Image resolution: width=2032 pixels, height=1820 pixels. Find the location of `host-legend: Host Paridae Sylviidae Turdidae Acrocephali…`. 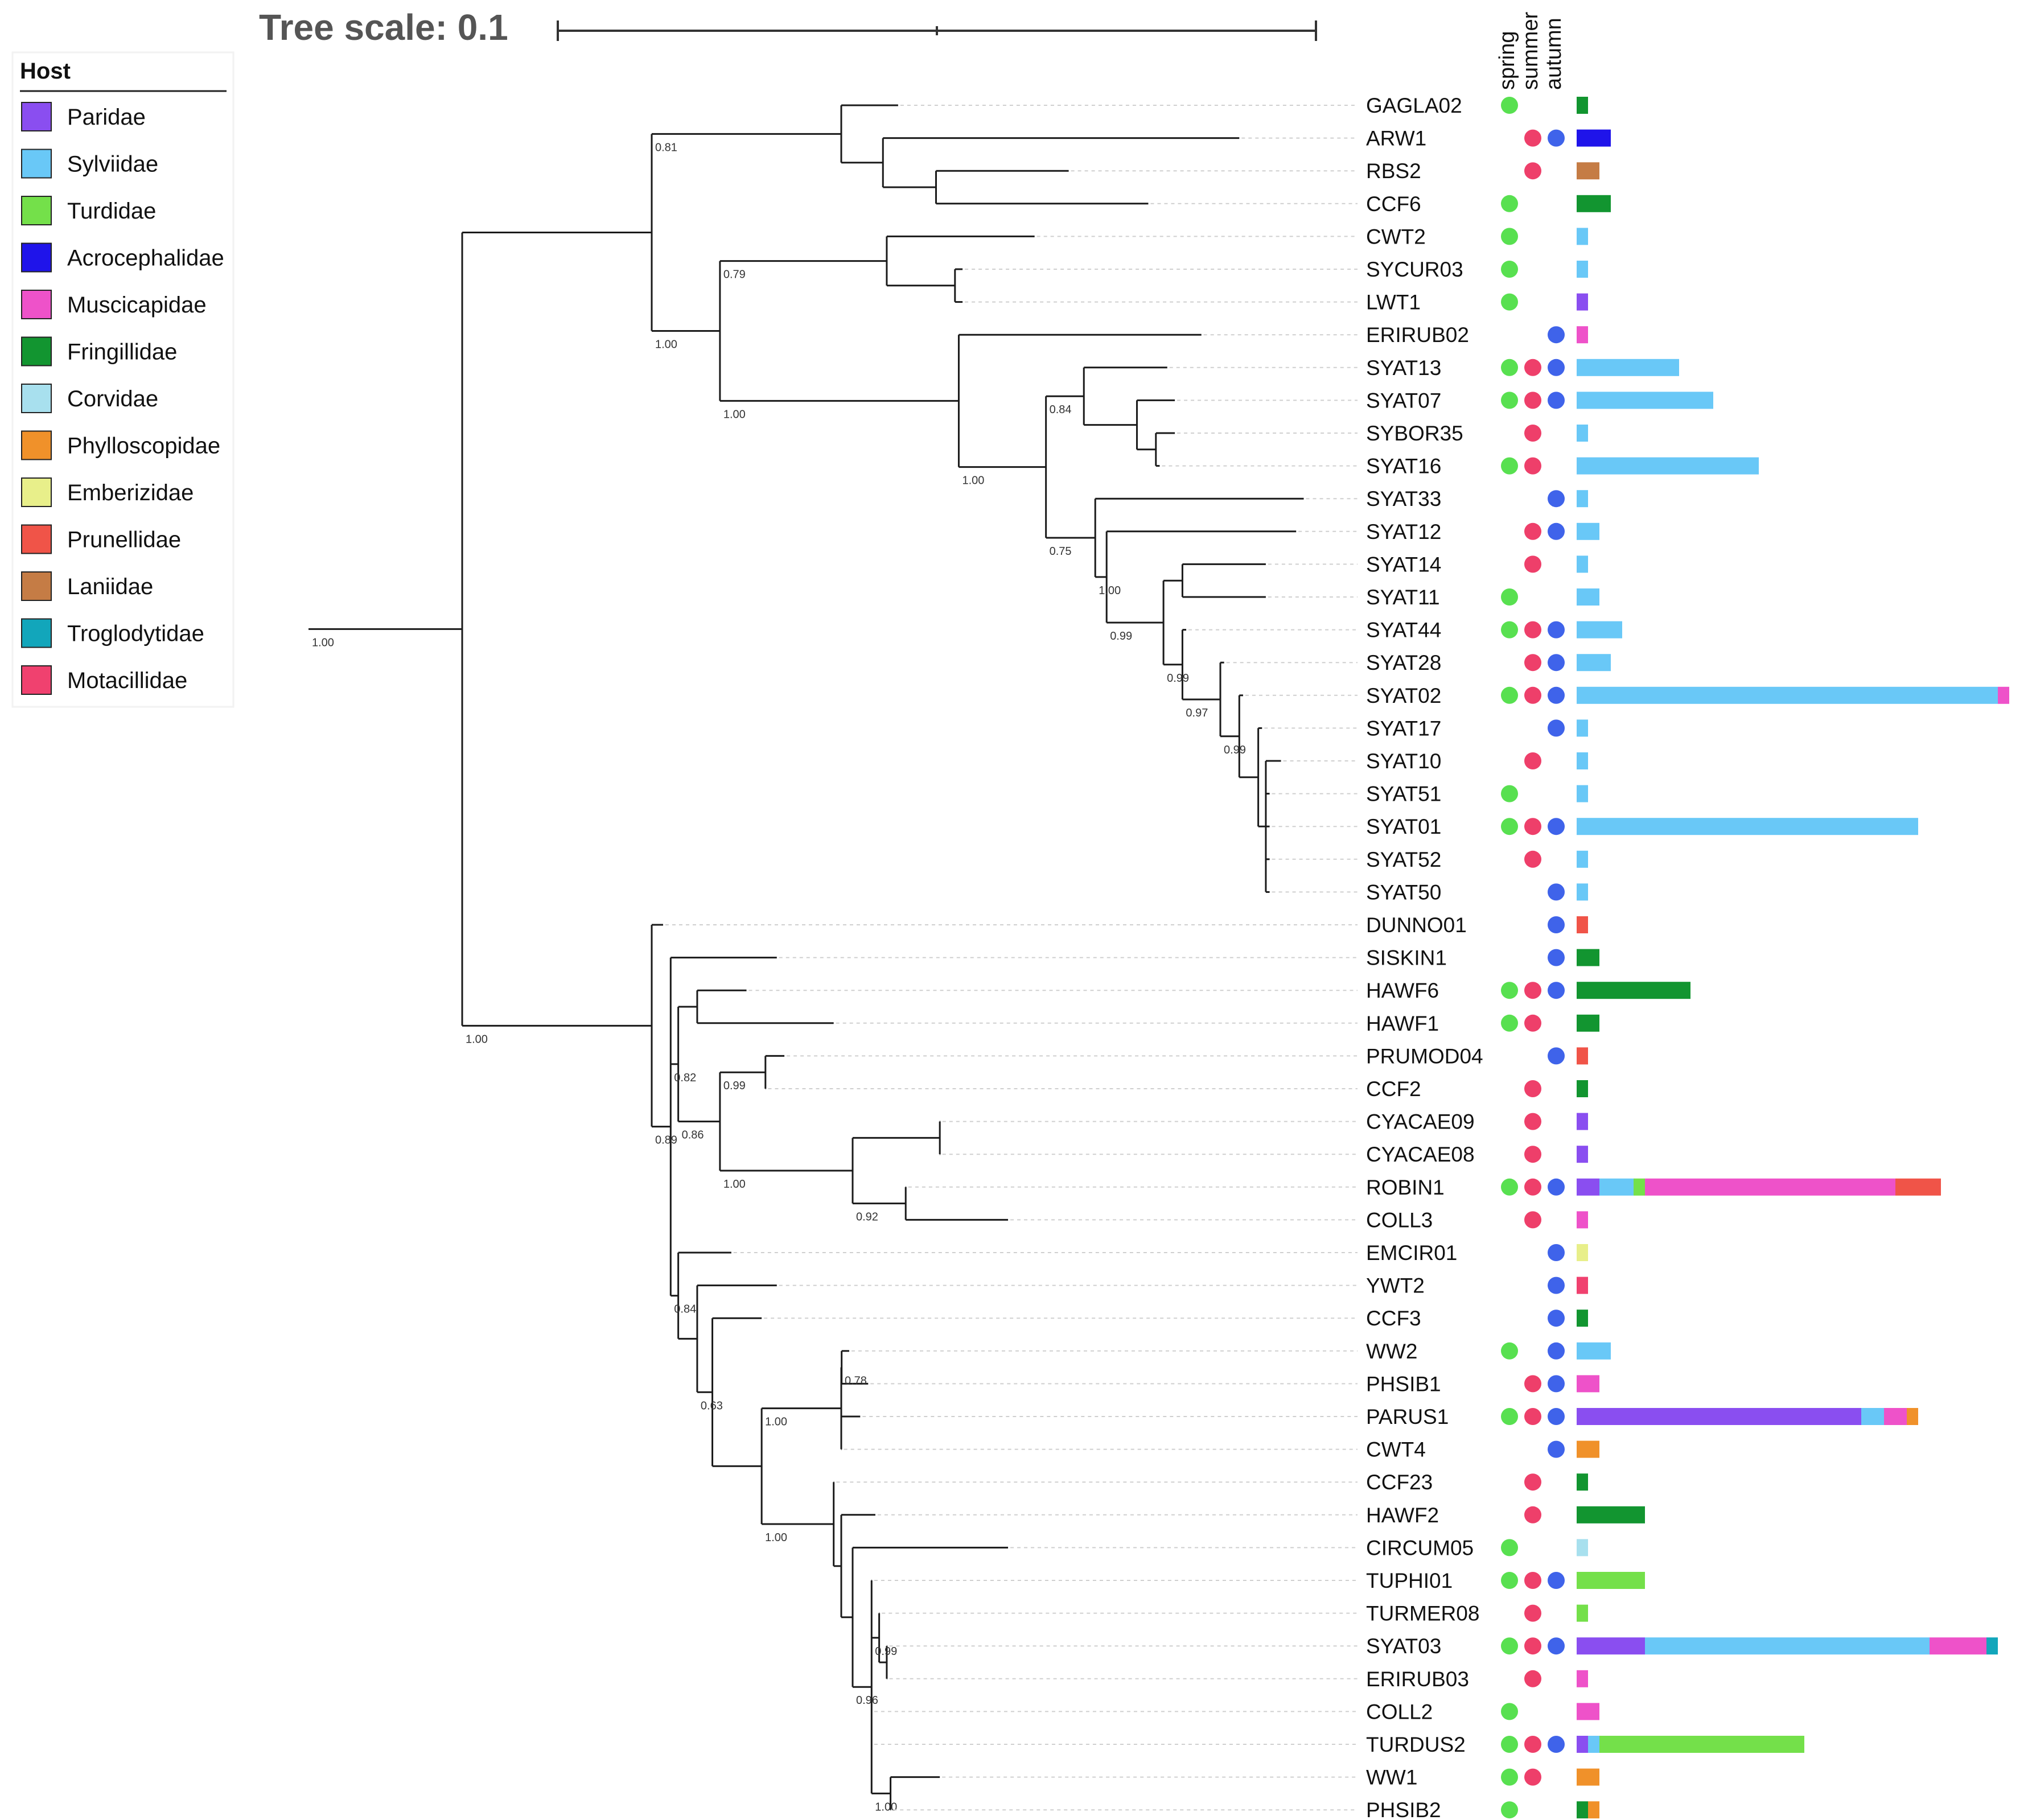

host-legend: Host Paridae Sylviidae Turdidae Acrocephali… is located at coordinates (123, 379).